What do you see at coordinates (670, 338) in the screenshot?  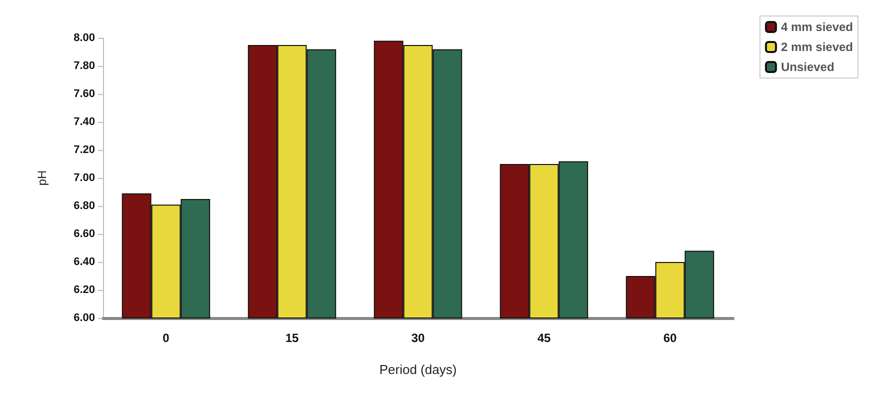 I see `x-tick-label: 60` at bounding box center [670, 338].